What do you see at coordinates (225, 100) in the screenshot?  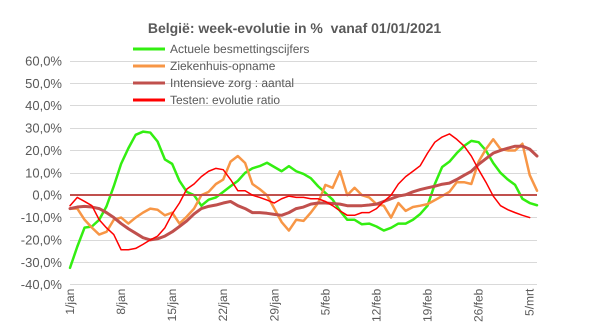 I see `legend-label: Testen: evolutie ratio` at bounding box center [225, 100].